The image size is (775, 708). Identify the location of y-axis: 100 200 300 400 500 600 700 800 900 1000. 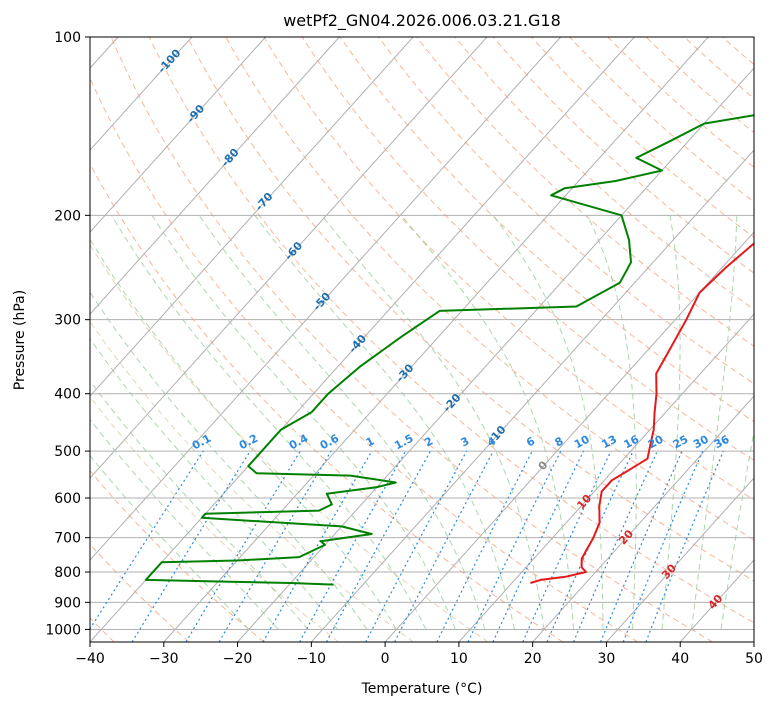
(67, 334).